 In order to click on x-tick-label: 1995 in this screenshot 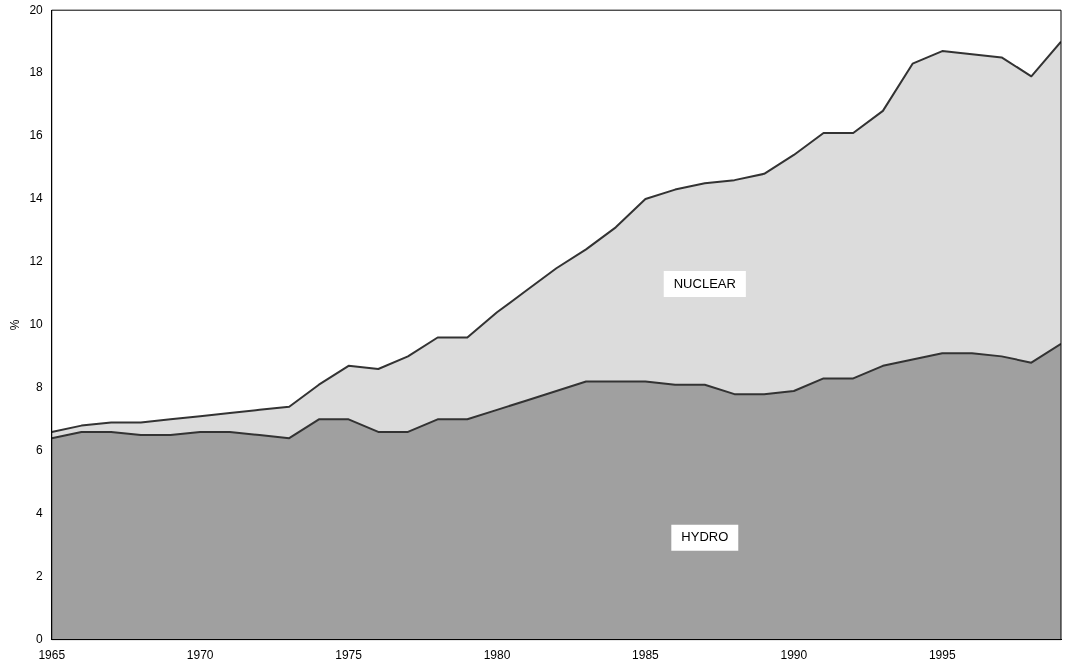, I will do `click(942, 655)`.